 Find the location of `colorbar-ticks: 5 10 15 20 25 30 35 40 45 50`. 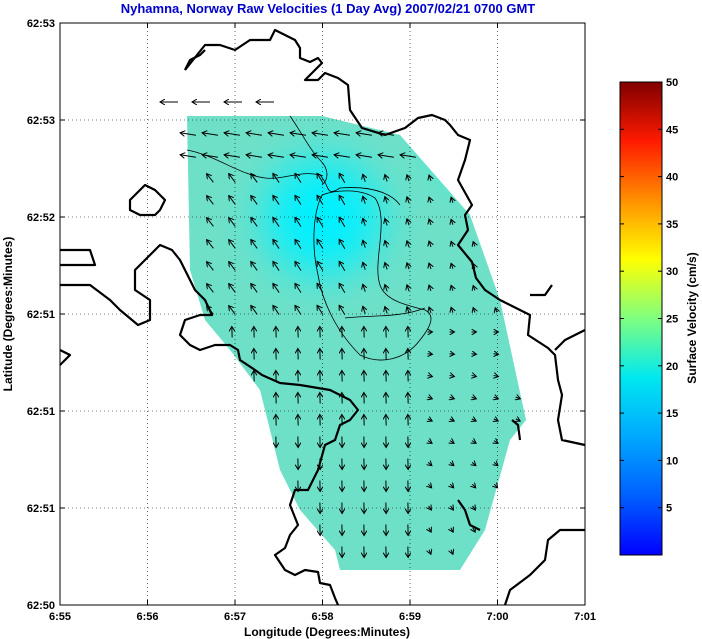

colorbar-ticks: 5 10 15 20 25 30 35 40 45 50 is located at coordinates (649, 296).